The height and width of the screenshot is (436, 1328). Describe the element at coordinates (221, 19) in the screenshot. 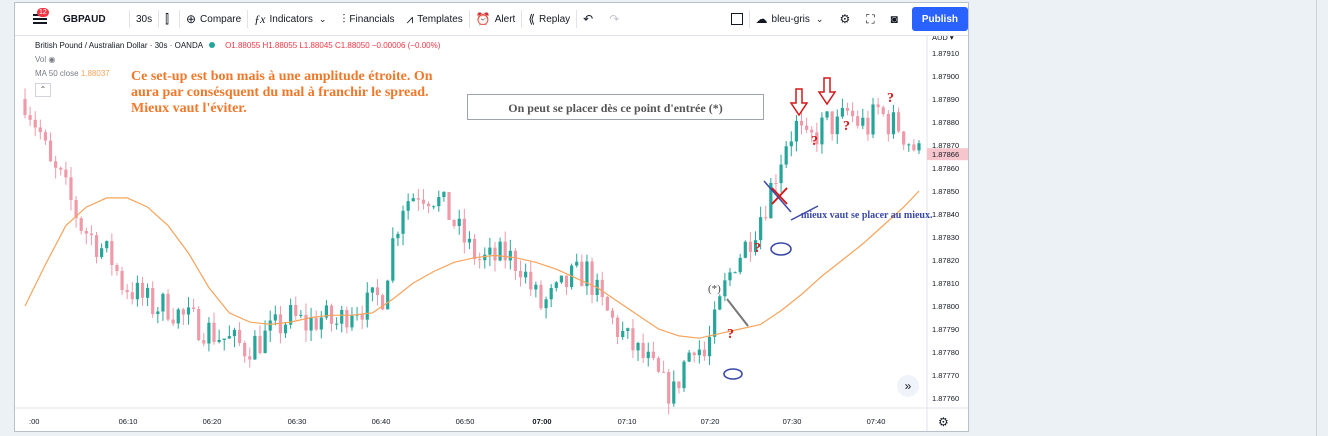

I see `compare-label: Compare` at that location.